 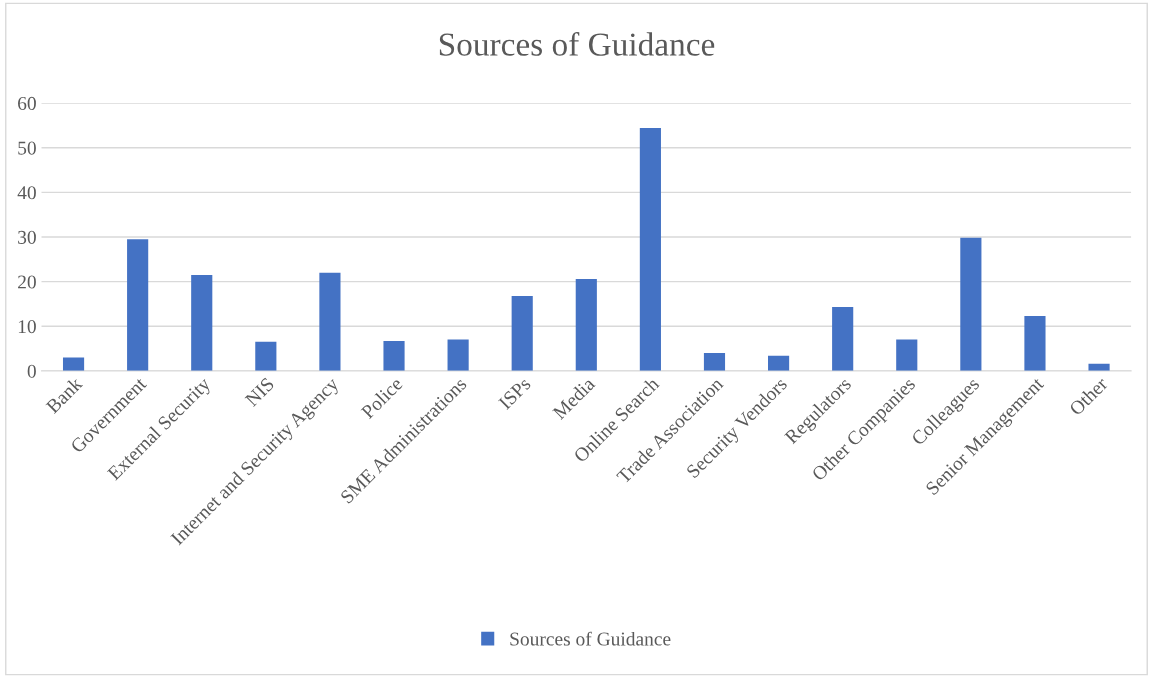 What do you see at coordinates (259, 392) in the screenshot?
I see `x-tick-label: NIS` at bounding box center [259, 392].